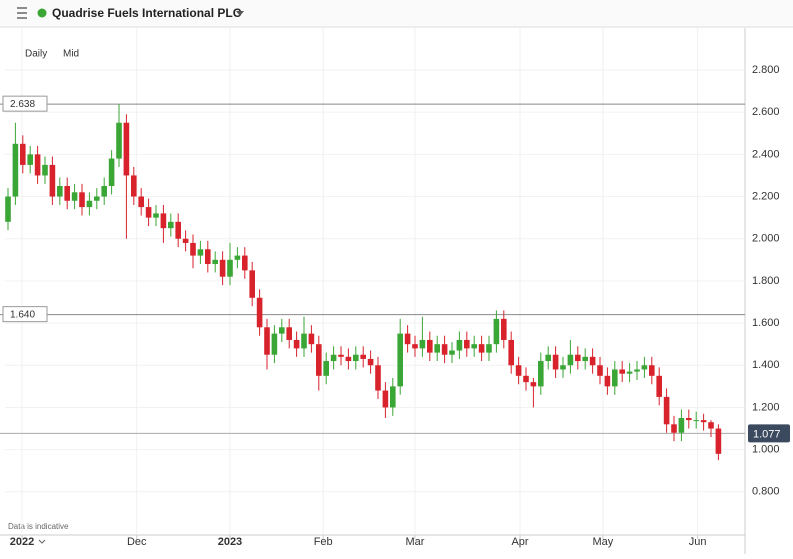 This screenshot has height=559, width=793. I want to click on instrument-title: Quadrise Fuels International PLC, so click(147, 13).